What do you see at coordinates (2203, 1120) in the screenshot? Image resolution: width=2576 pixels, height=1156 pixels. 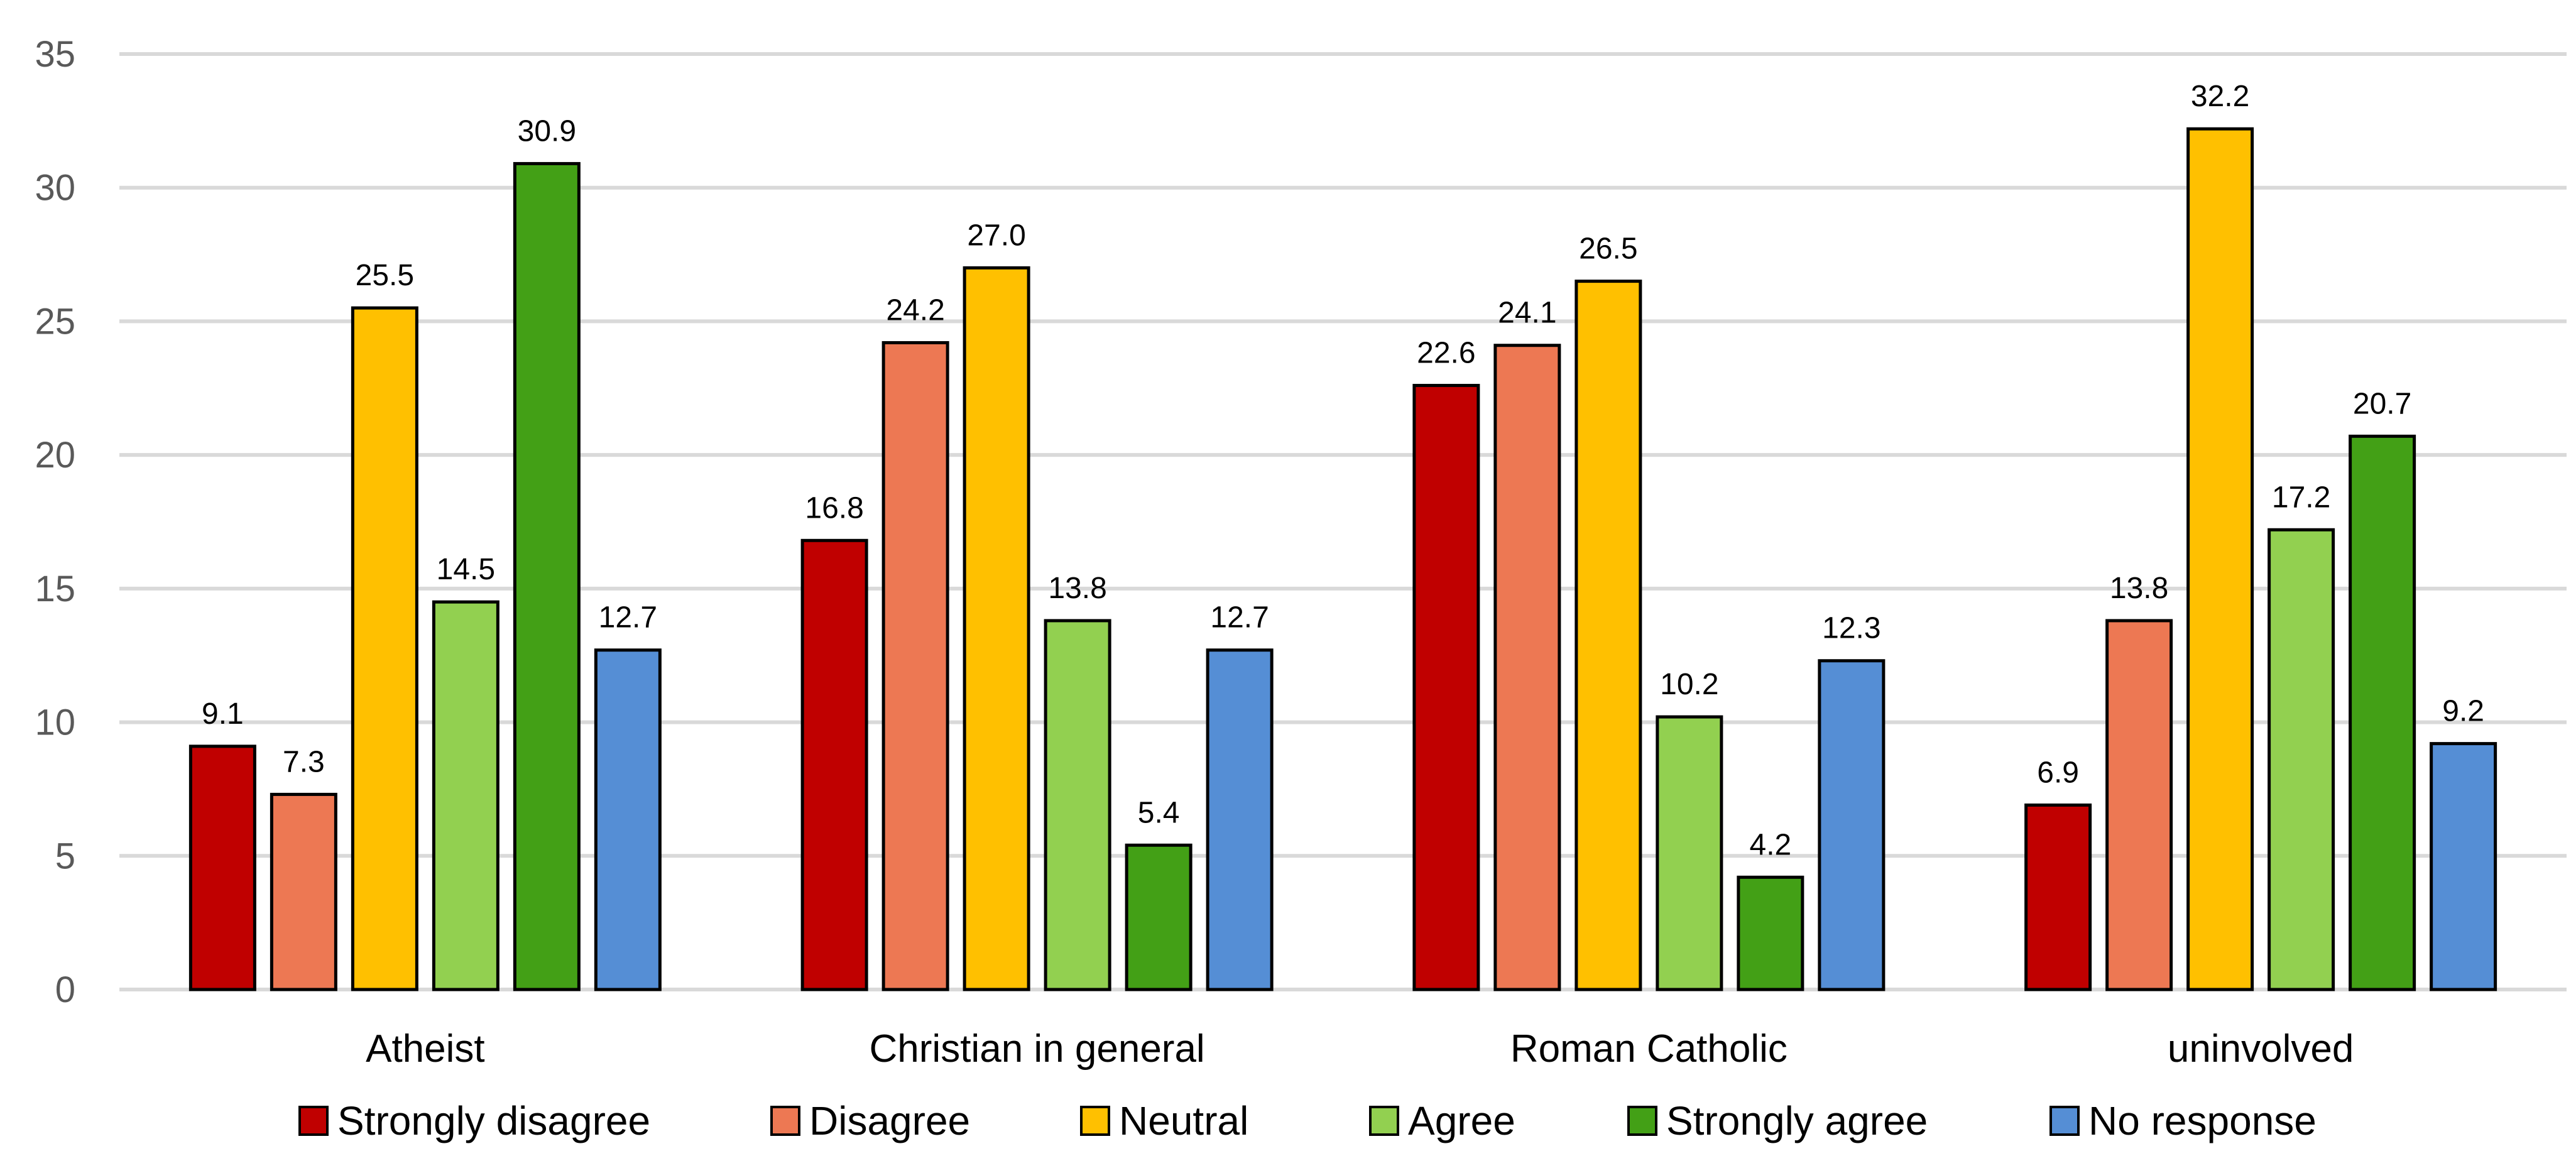 I see `legend-label: No response` at bounding box center [2203, 1120].